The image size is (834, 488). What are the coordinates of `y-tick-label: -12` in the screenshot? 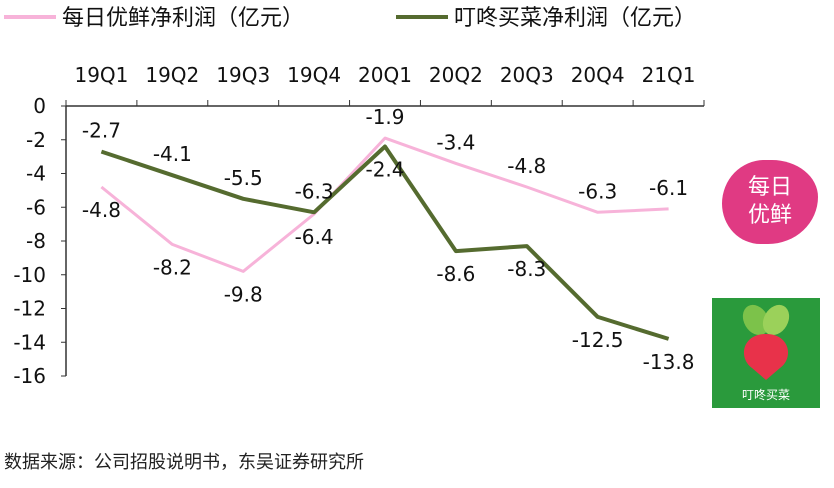 It's located at (29, 309).